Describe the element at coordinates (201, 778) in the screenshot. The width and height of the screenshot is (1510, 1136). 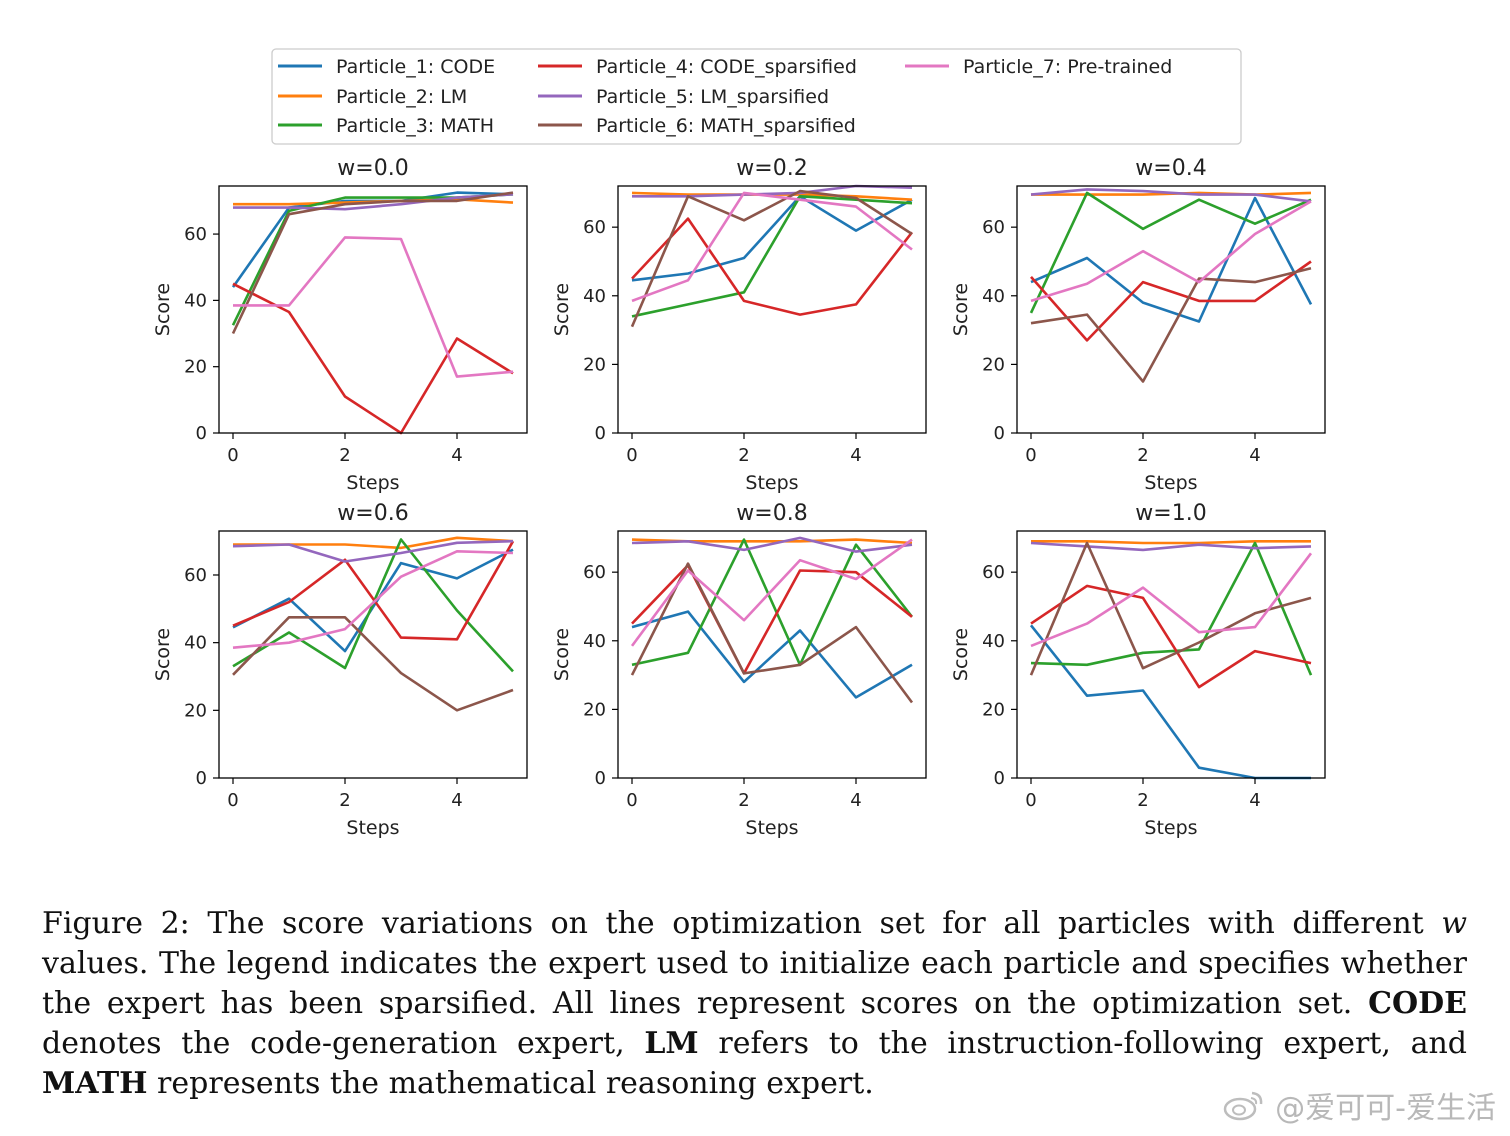
I see `y-tick-label-0-w-0-6: 0` at that location.